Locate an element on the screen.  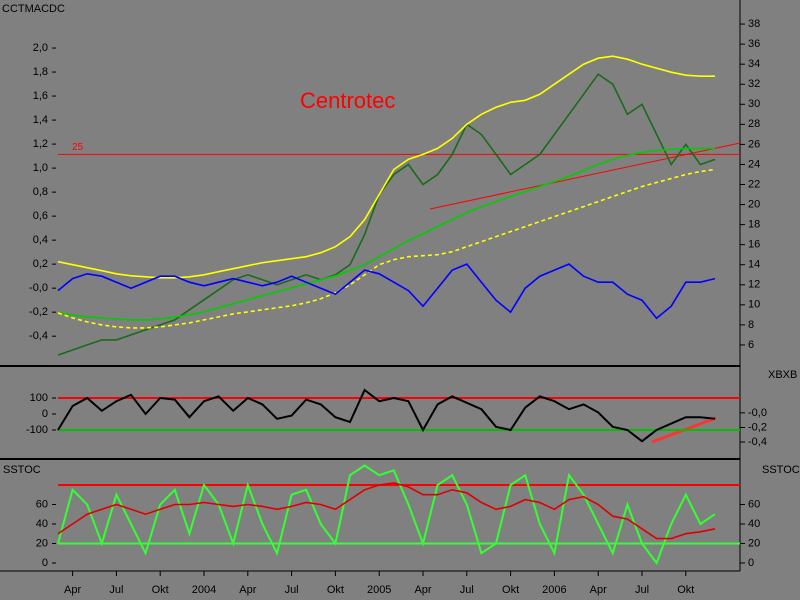
chart-title: Centrotec is located at coordinates (347, 100).